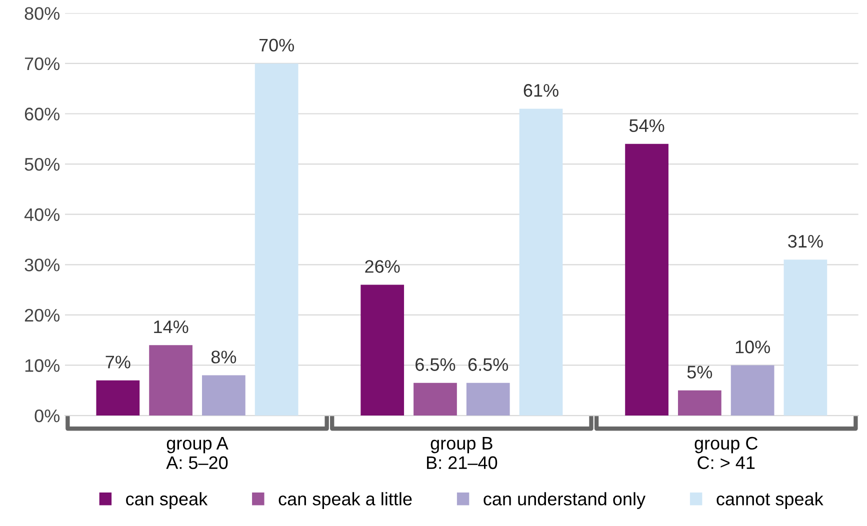 This screenshot has width=867, height=526. What do you see at coordinates (565, 500) in the screenshot?
I see `legend-label: can understand only` at bounding box center [565, 500].